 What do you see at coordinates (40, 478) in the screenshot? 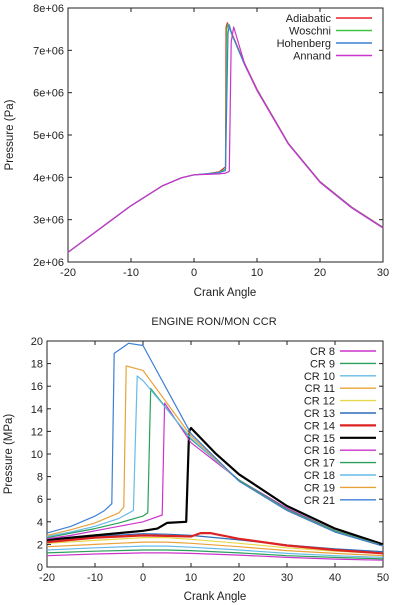
I see `y-tick-label: 8` at bounding box center [40, 478].